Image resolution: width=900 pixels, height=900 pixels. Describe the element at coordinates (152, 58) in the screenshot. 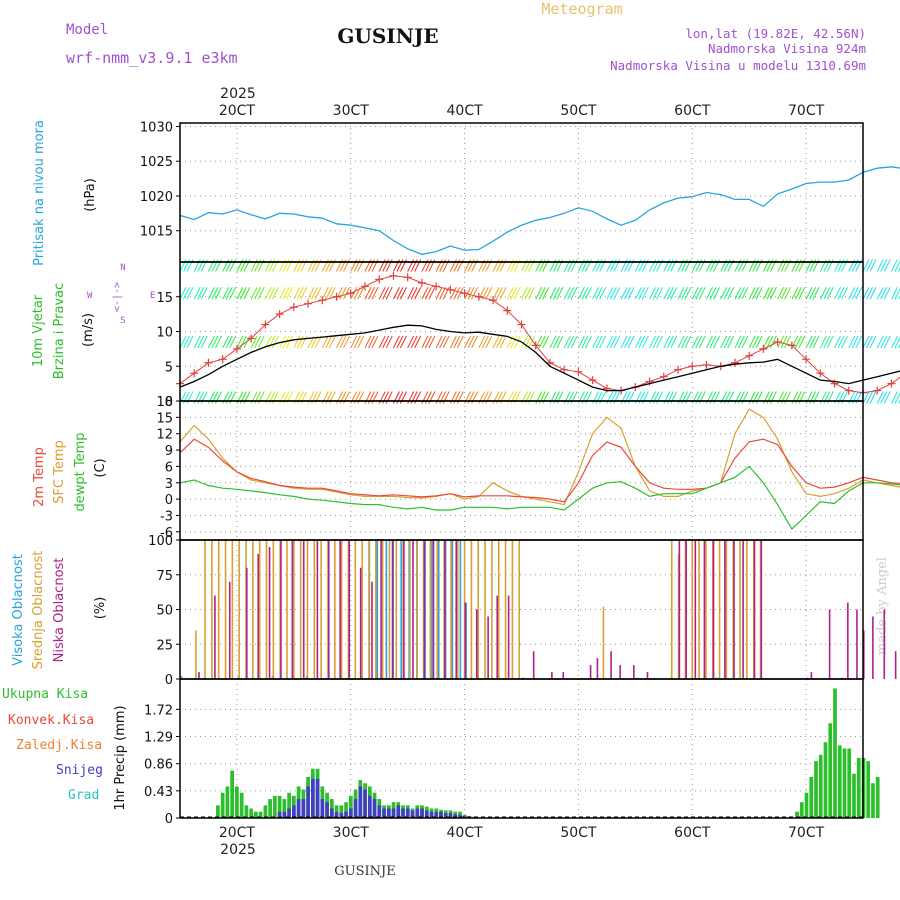

I see `model-name: wrf-nmm_v3.9.1 e3km` at that location.